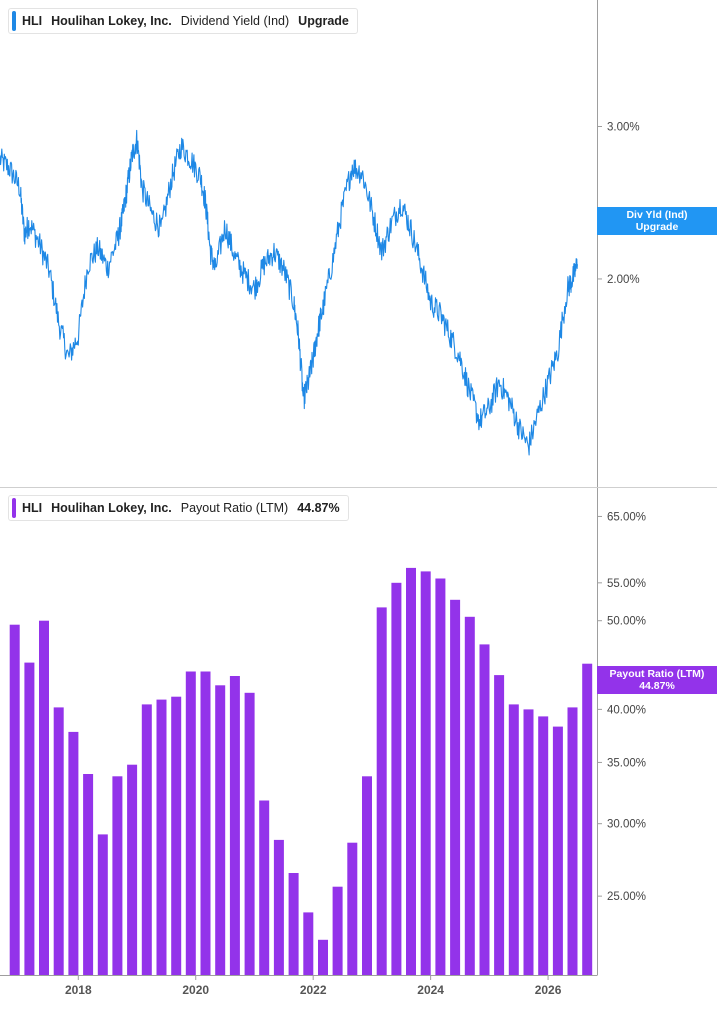  What do you see at coordinates (623, 280) in the screenshot?
I see `y-tick-label: 2.00%` at bounding box center [623, 280].